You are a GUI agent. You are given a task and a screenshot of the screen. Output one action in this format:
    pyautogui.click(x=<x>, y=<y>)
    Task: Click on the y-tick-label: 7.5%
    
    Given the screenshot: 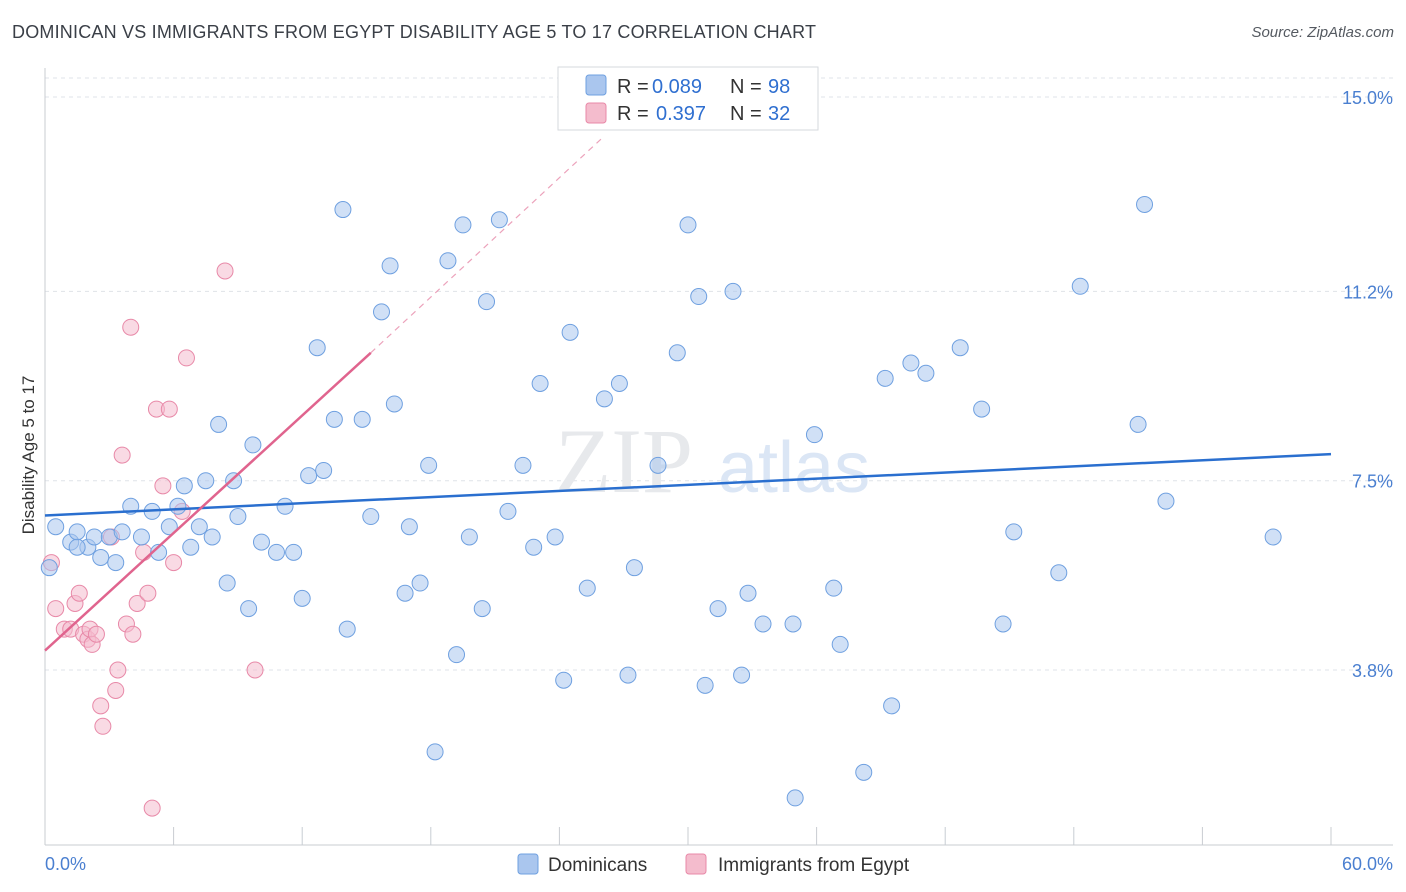 What is the action you would take?
    pyautogui.click(x=1372, y=482)
    